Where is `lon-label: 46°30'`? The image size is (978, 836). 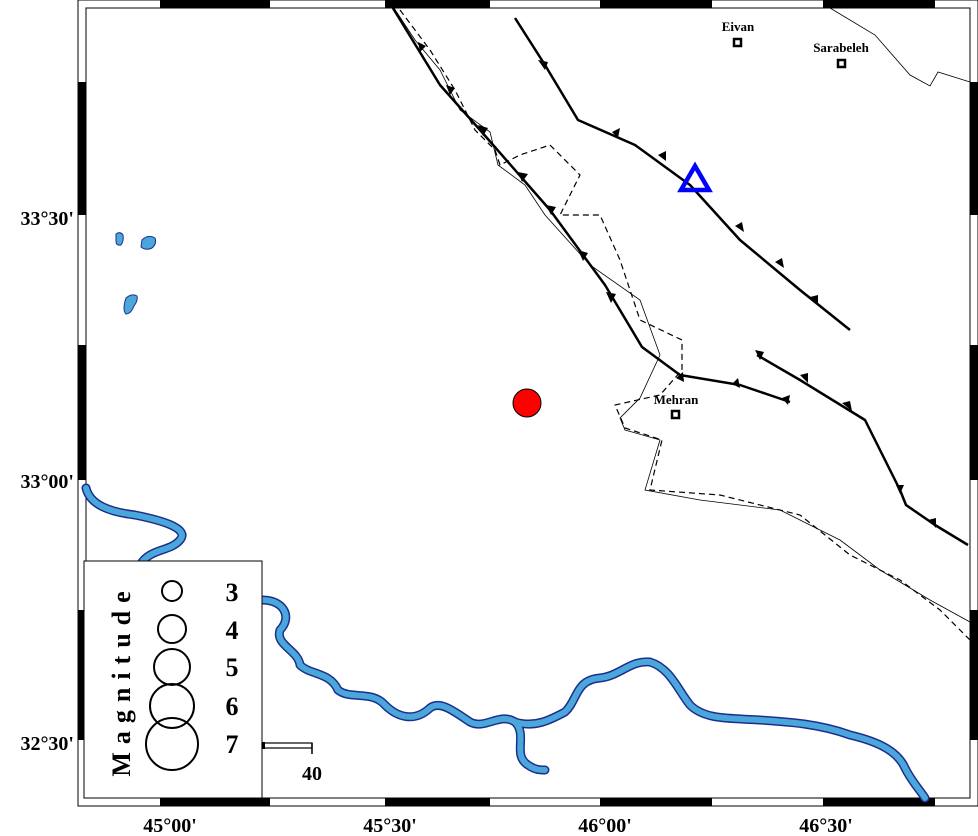
lon-label: 46°30' is located at coordinates (826, 825).